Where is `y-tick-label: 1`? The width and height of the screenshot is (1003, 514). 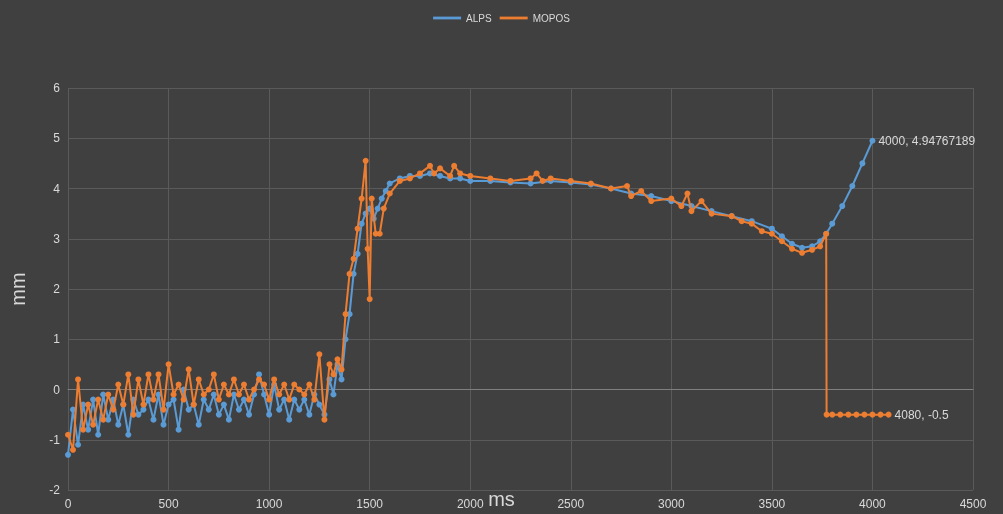
y-tick-label: 1 is located at coordinates (57, 339).